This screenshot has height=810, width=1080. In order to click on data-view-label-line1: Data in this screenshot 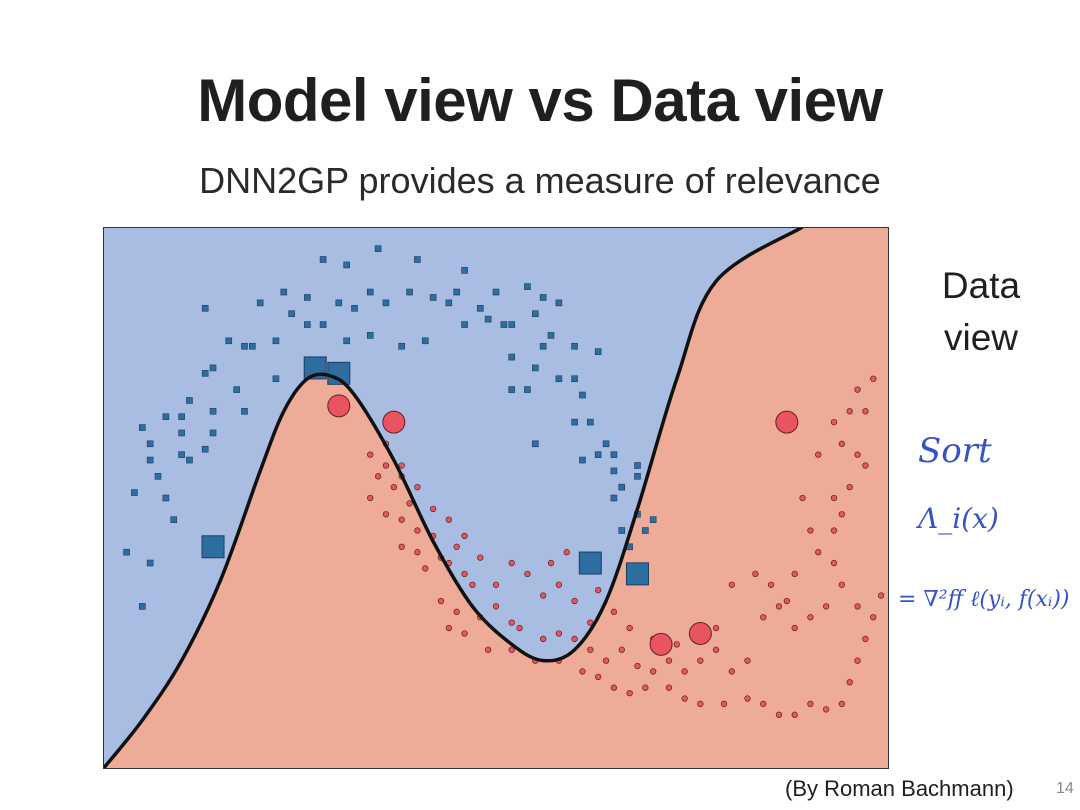, I will do `click(981, 285)`.